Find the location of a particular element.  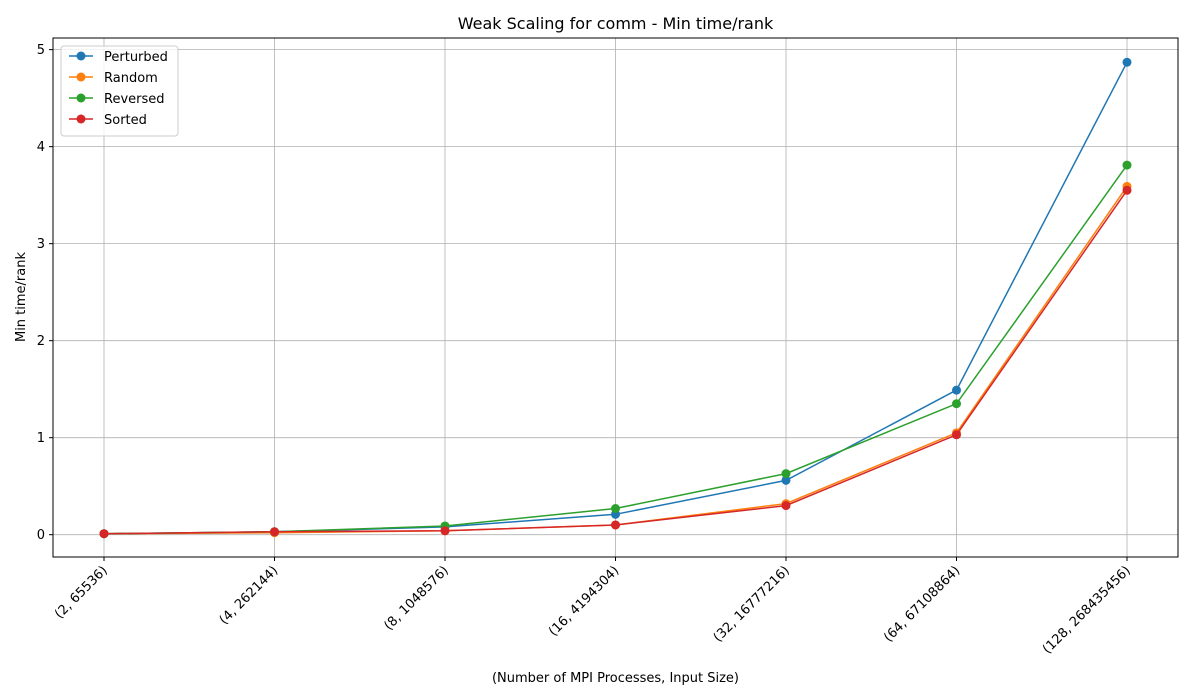

y-tick-label: 3 is located at coordinates (41, 244).